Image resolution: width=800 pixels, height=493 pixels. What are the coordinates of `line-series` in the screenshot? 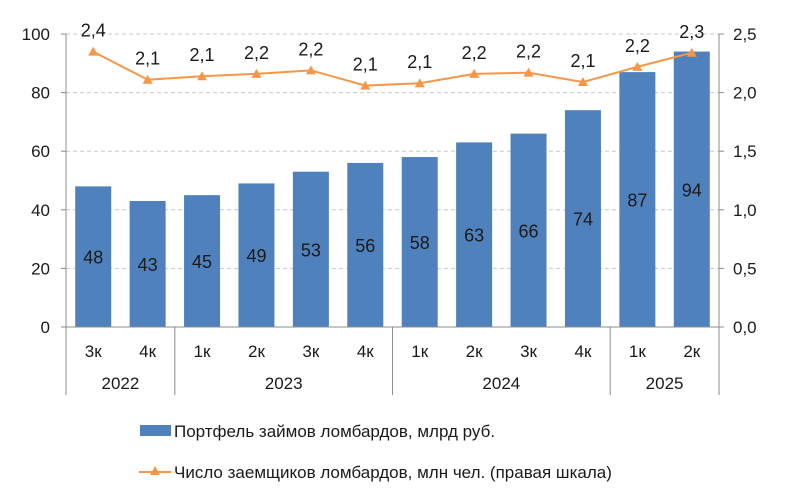 It's located at (392, 68).